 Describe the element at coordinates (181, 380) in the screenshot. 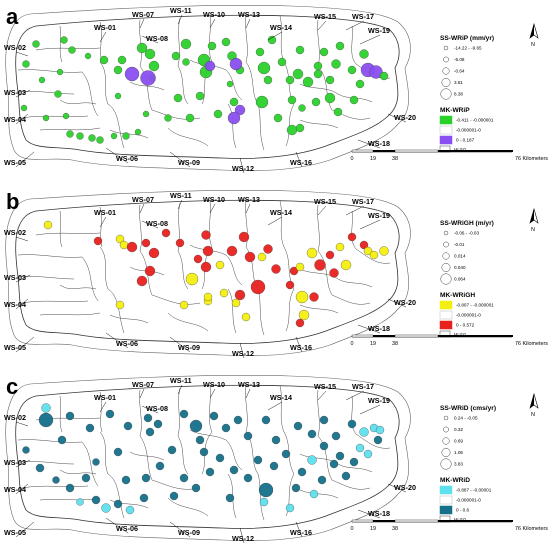

I see `watershed-label: WS-11` at that location.